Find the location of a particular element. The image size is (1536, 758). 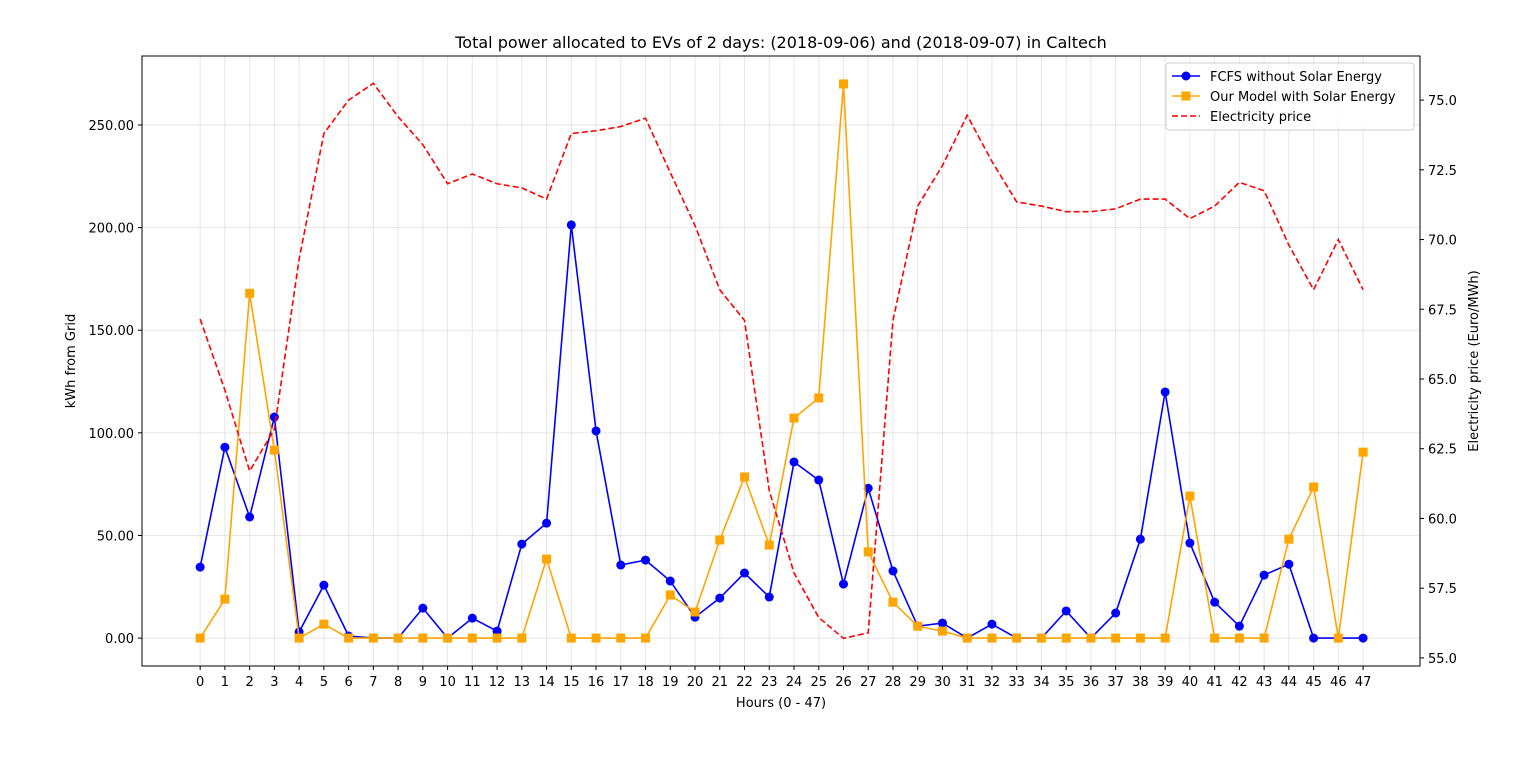

x-tick-label: 28 is located at coordinates (893, 682).